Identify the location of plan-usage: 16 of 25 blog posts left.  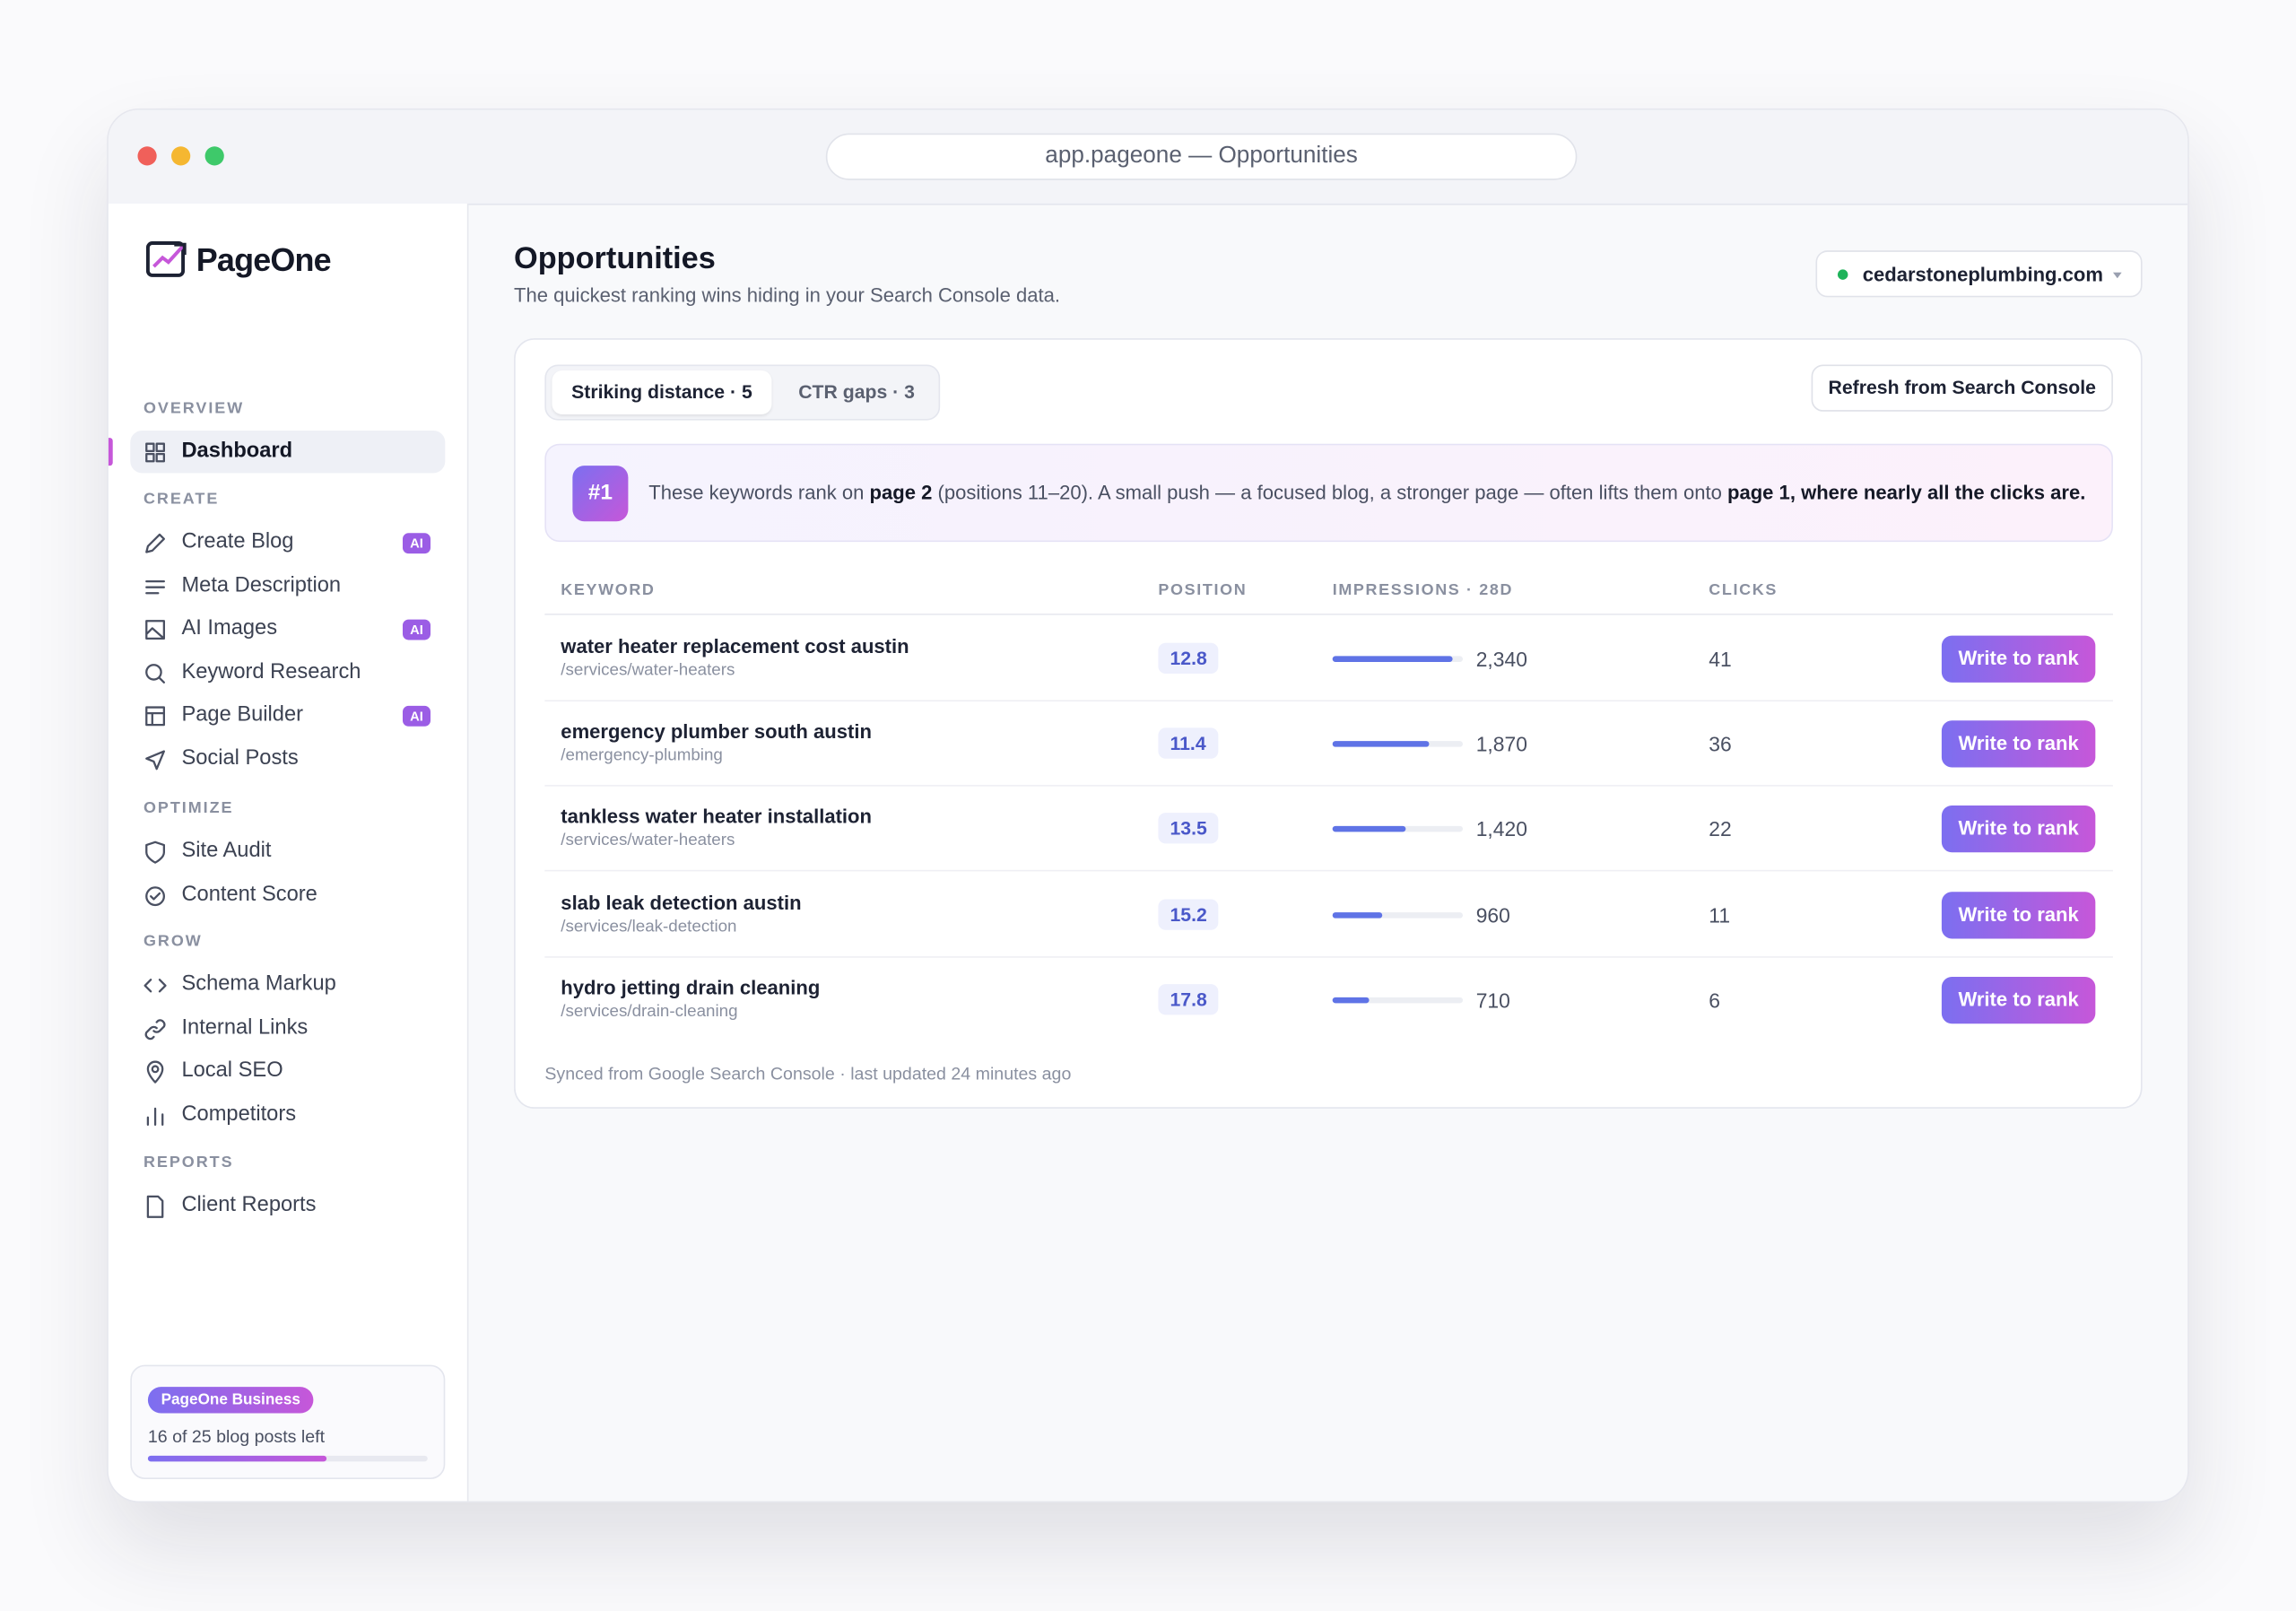
(236, 1437).